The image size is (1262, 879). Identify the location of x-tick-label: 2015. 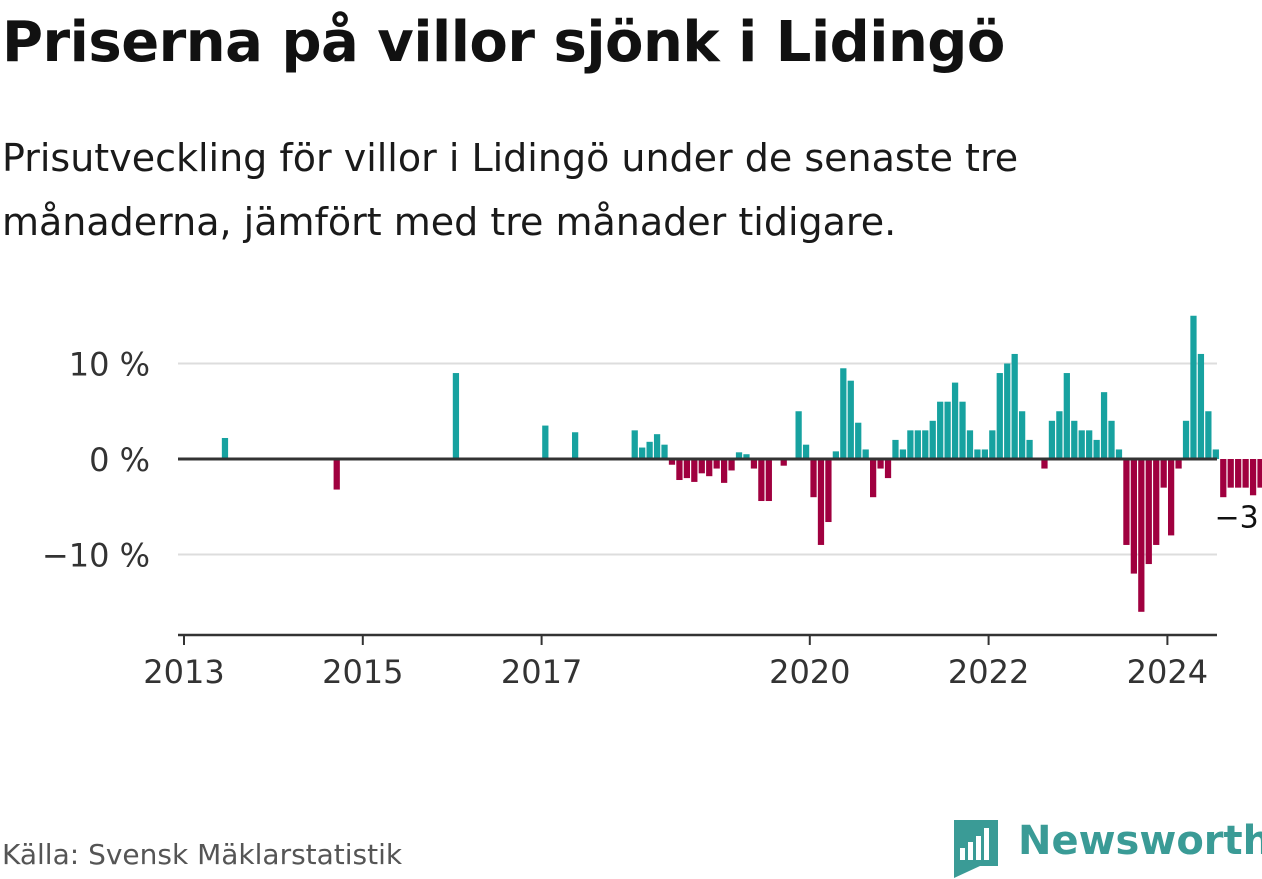
(362, 672).